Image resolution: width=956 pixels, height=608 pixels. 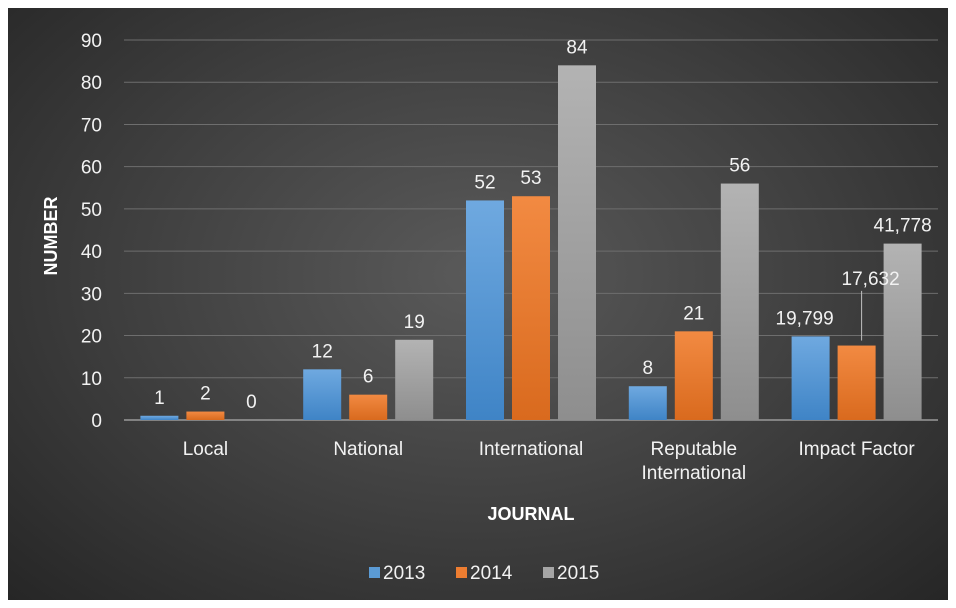 What do you see at coordinates (693, 313) in the screenshot?
I see `data-label: 21` at bounding box center [693, 313].